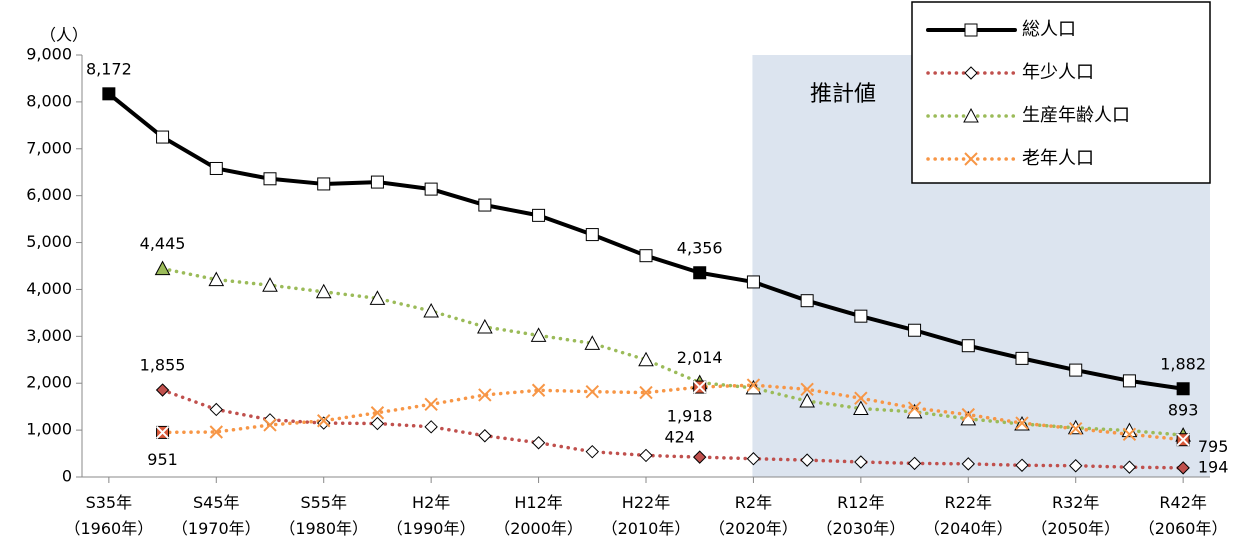 This screenshot has width=1247, height=552. What do you see at coordinates (1061, 92) in the screenshot?
I see `legend-box` at bounding box center [1061, 92].